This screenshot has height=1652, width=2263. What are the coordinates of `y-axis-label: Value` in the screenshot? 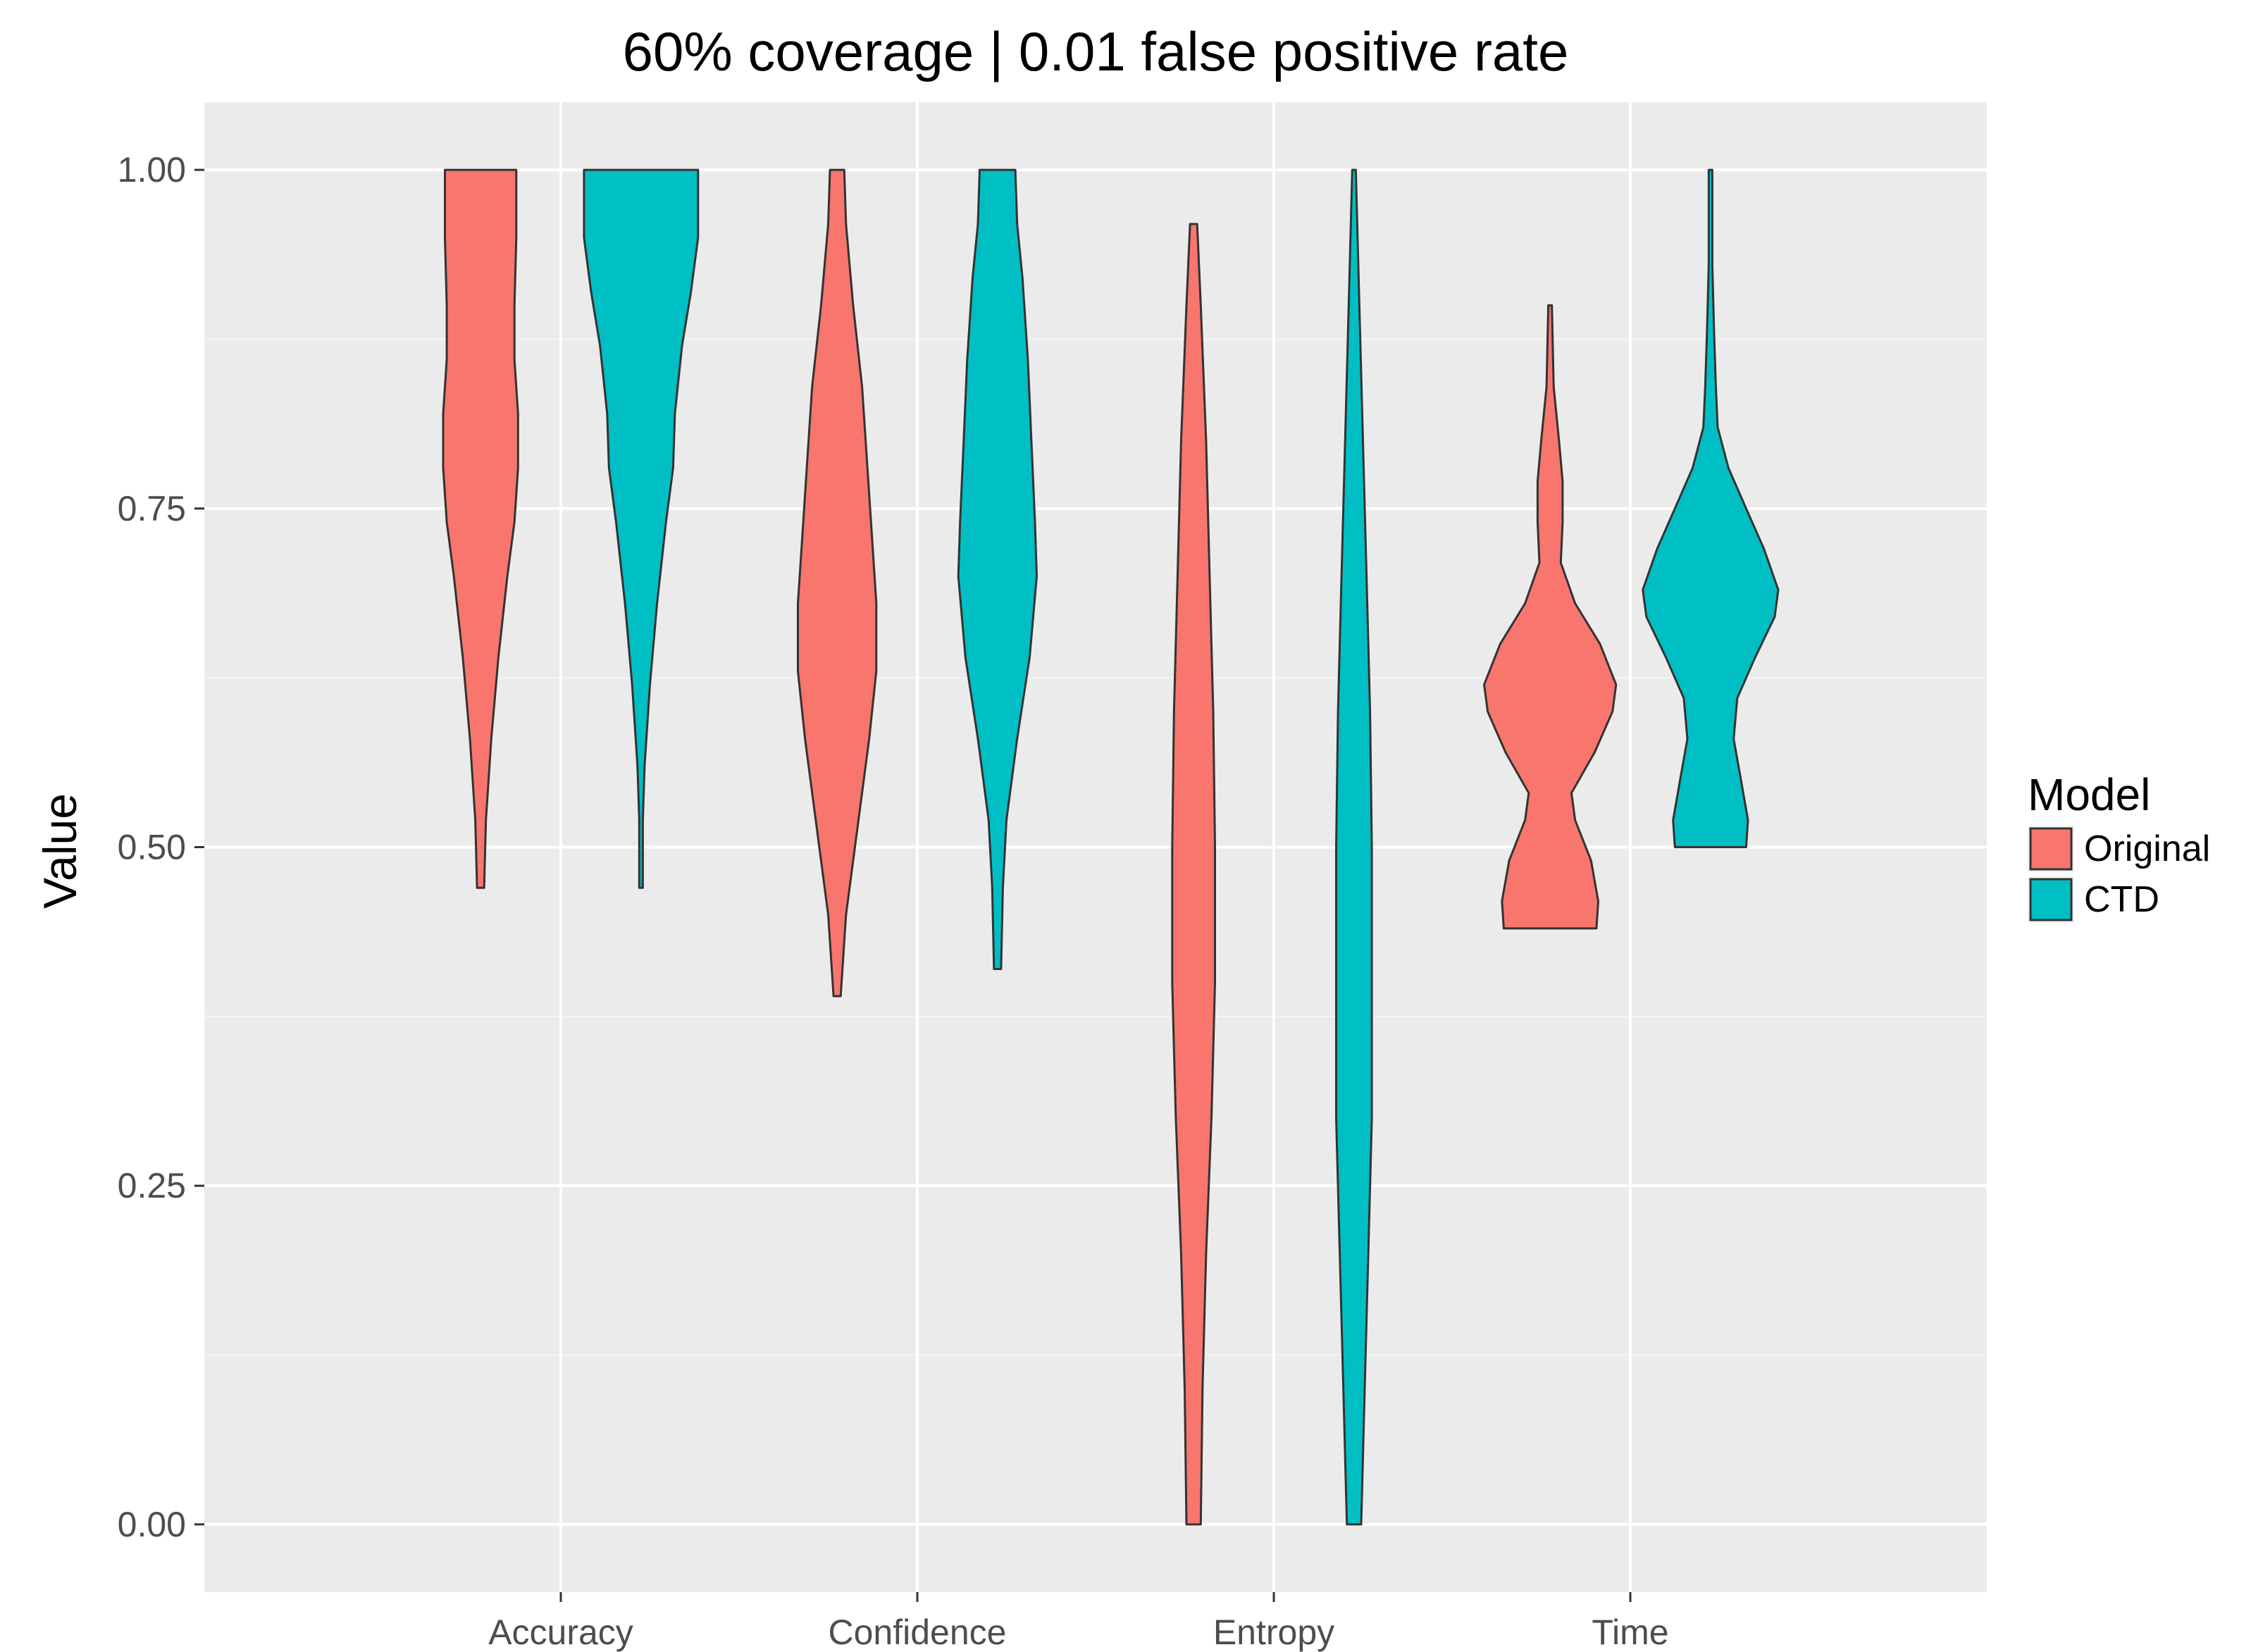 It's located at (60, 851).